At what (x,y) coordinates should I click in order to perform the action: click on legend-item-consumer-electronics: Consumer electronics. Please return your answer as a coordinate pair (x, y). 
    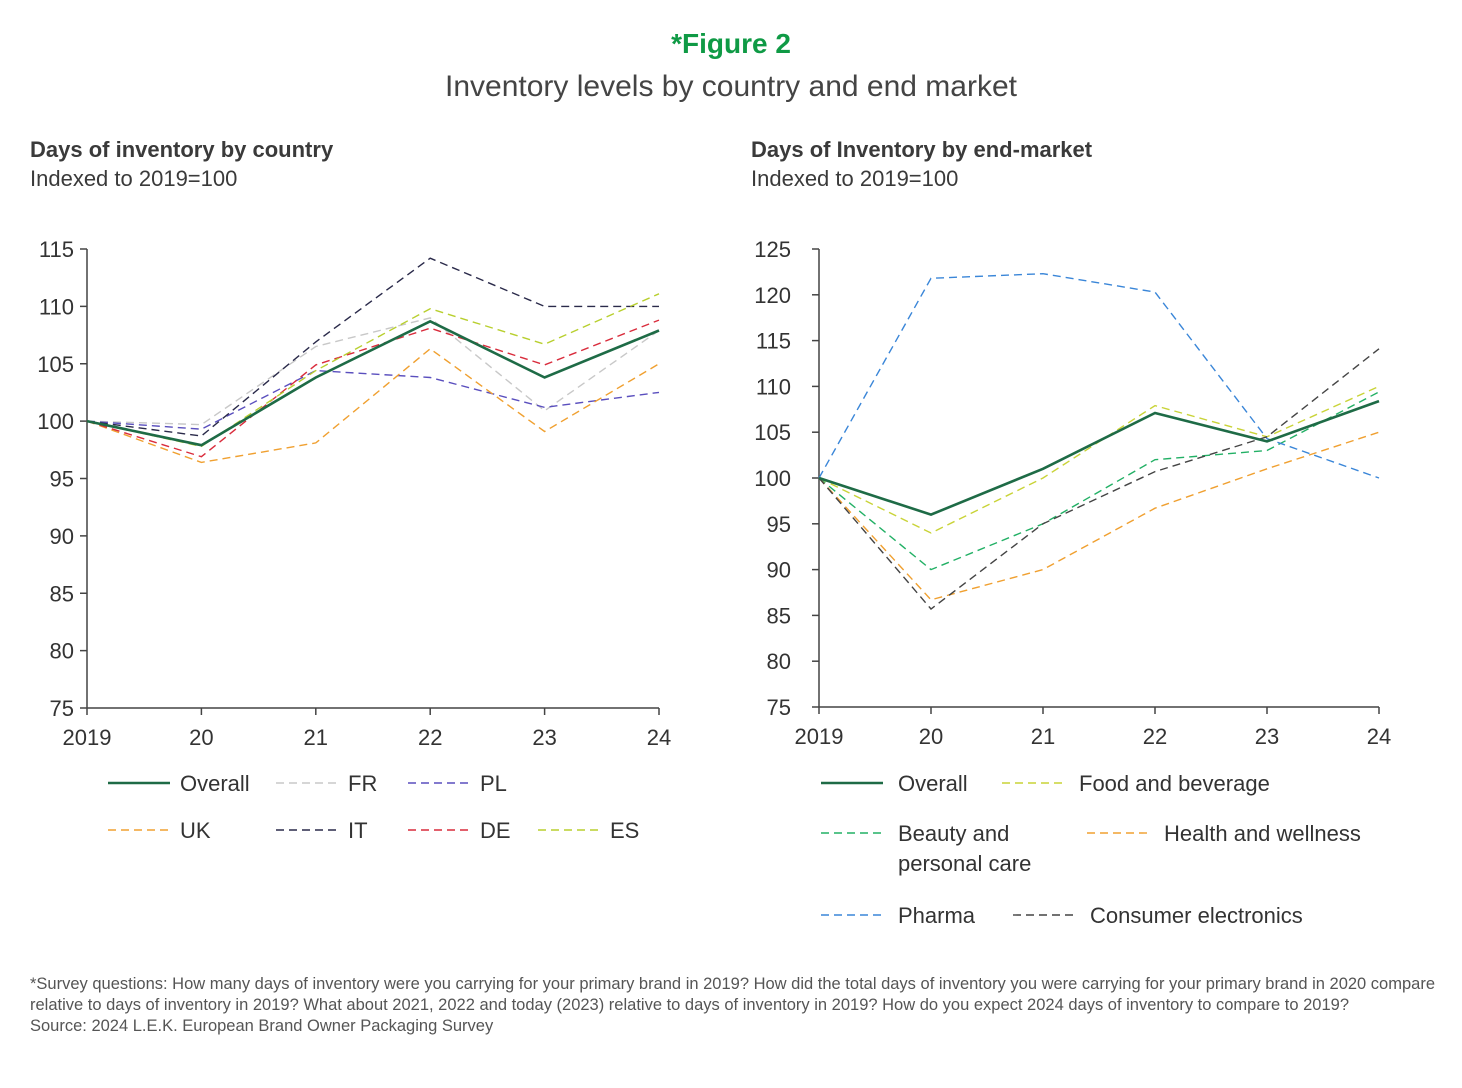
    Looking at the image, I should click on (1158, 915).